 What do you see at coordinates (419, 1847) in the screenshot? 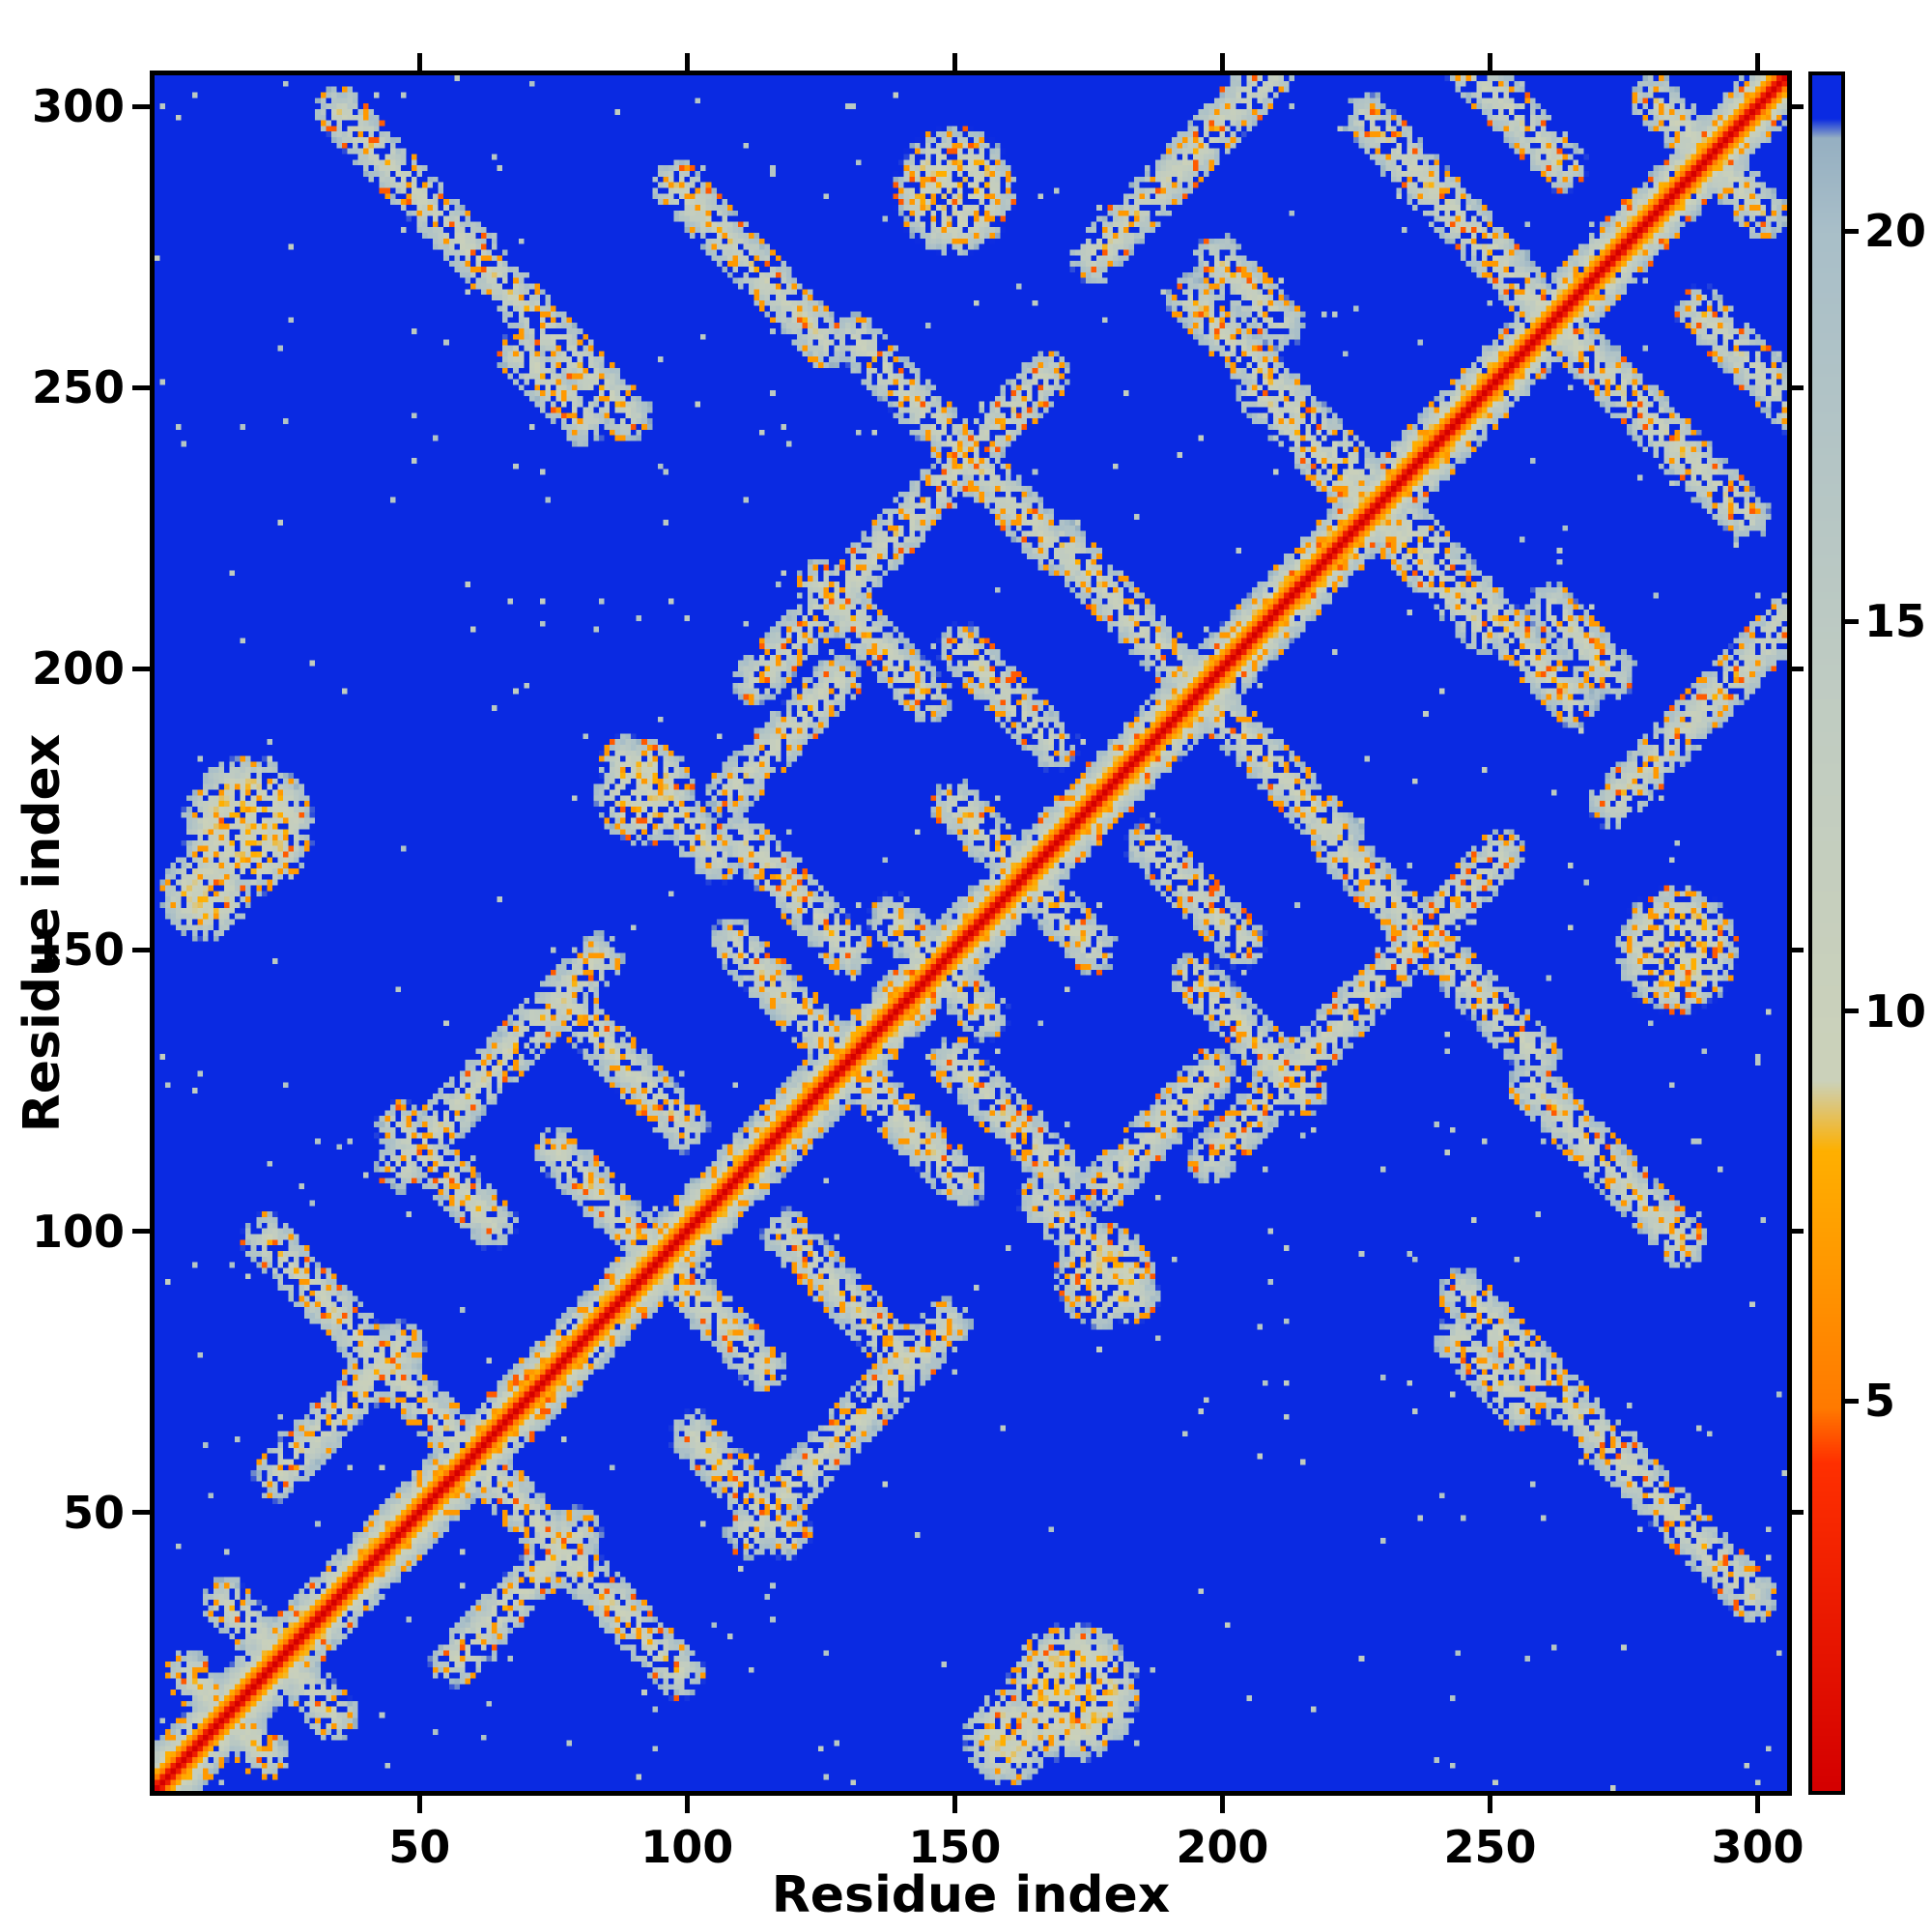
I see `x-tick-label: 50` at bounding box center [419, 1847].